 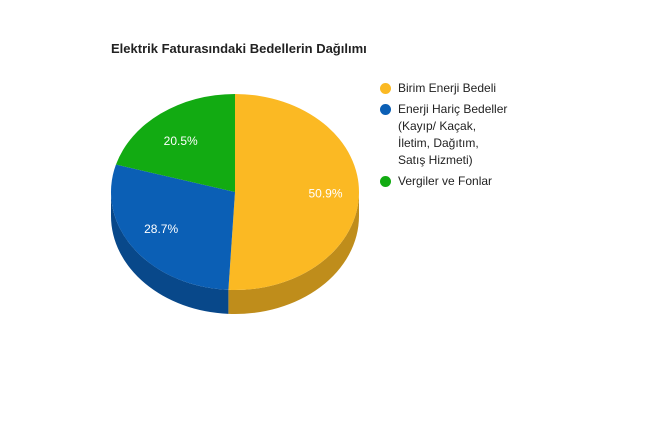 What do you see at coordinates (181, 141) in the screenshot?
I see `value-label: 20.5%` at bounding box center [181, 141].